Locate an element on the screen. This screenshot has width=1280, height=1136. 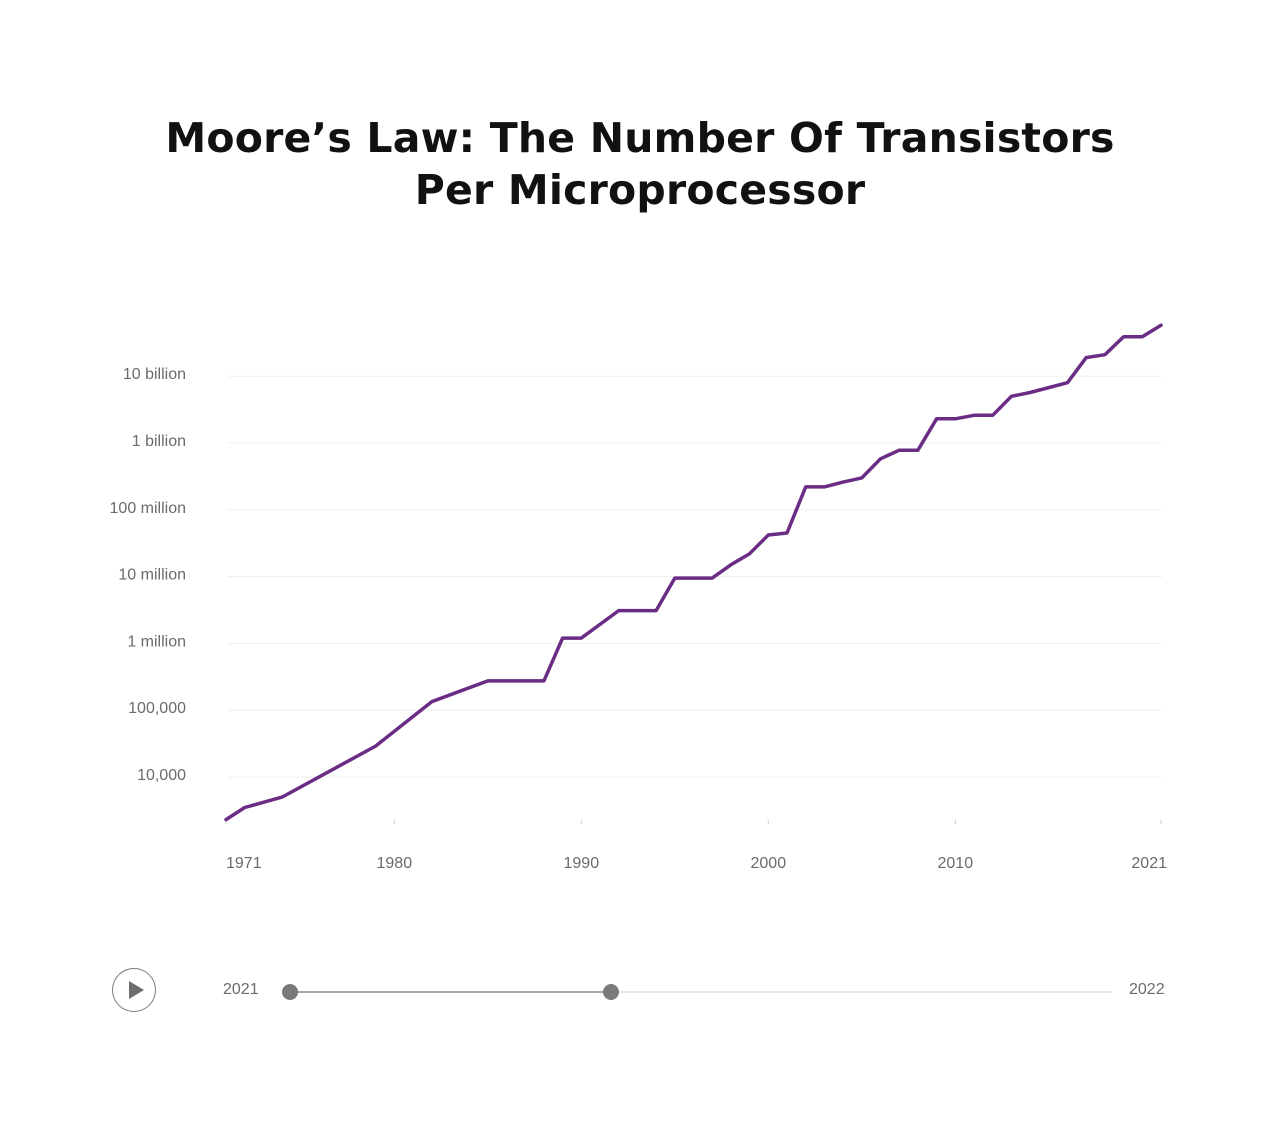
range-end-label: 2022 is located at coordinates (1147, 989).